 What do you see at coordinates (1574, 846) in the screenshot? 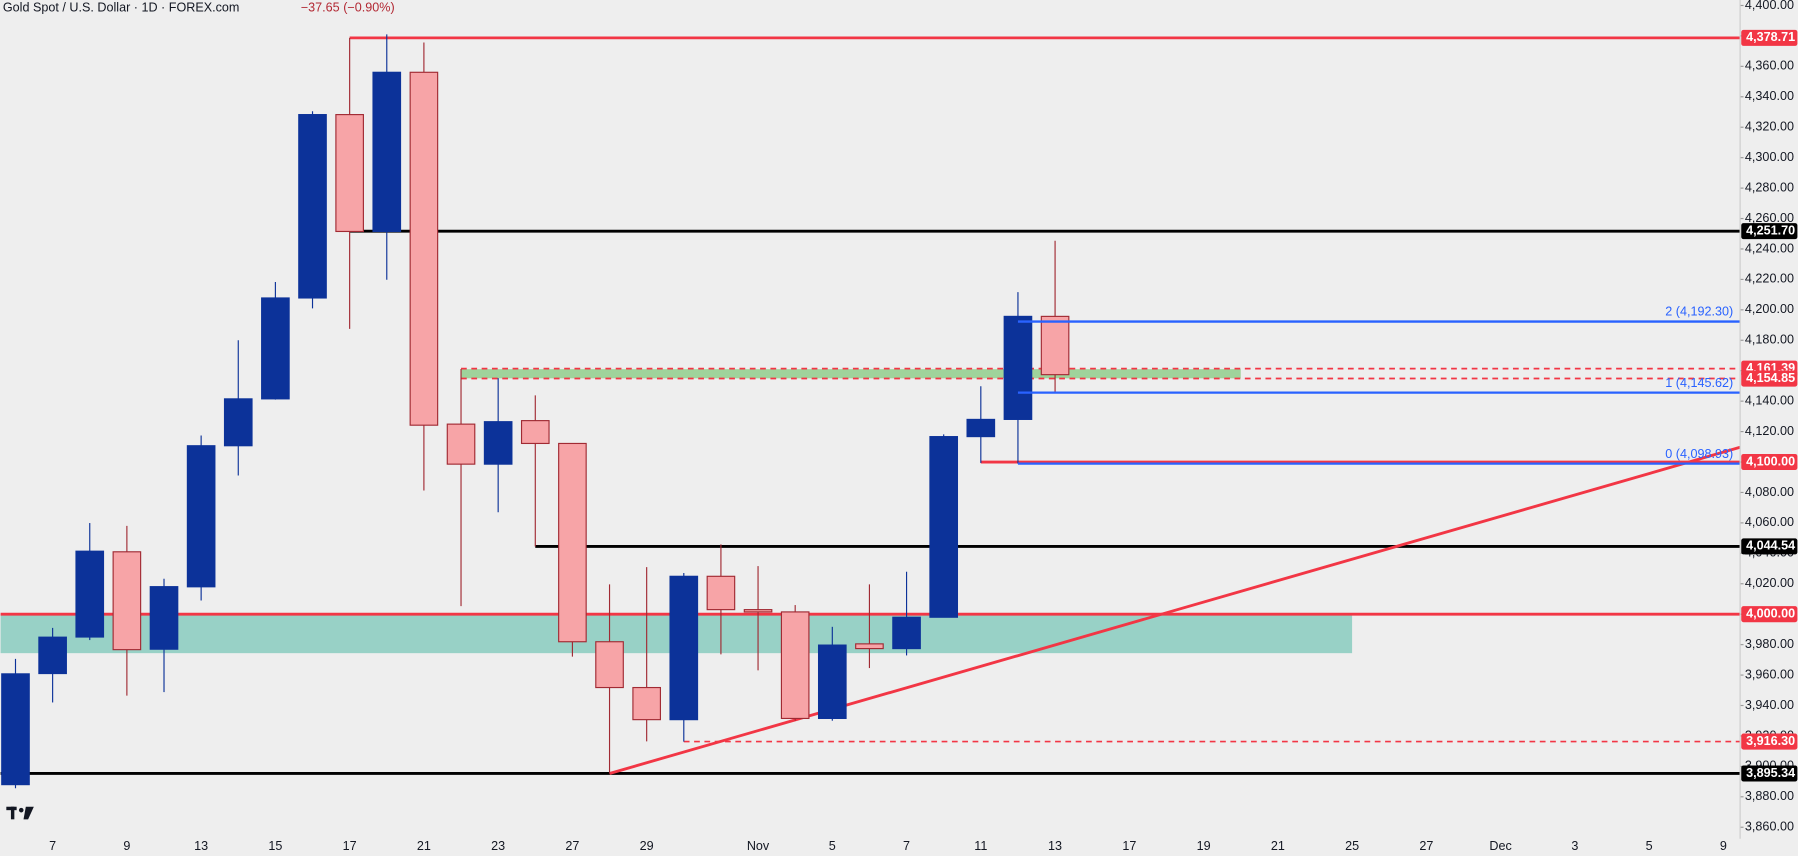
I see `x-tick-label: 3` at bounding box center [1574, 846].